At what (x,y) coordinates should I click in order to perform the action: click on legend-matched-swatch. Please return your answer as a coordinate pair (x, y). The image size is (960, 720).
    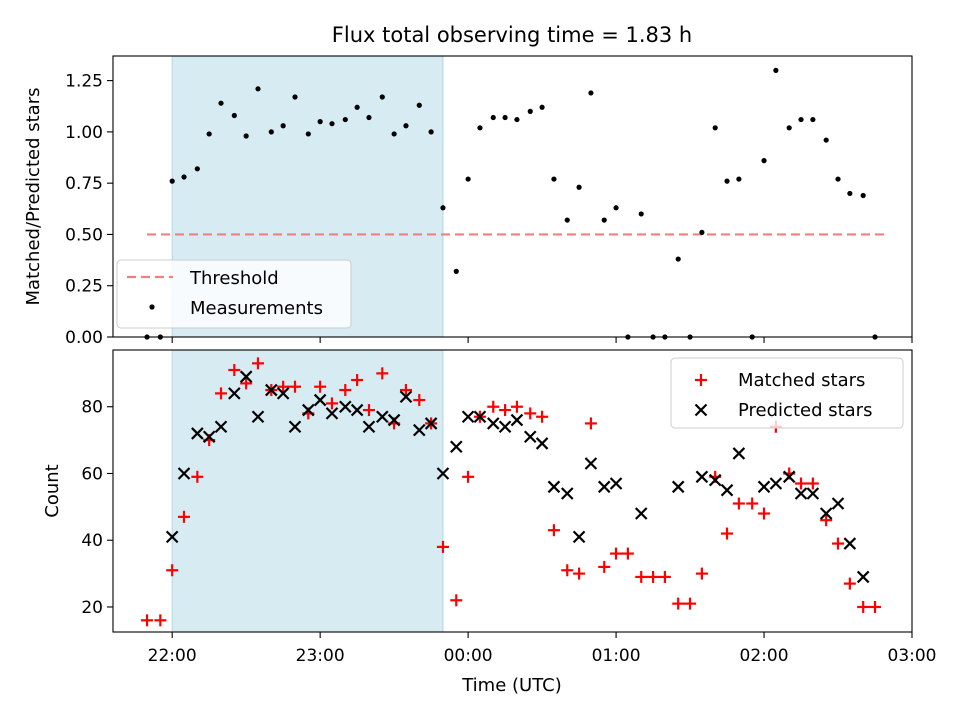
    Looking at the image, I should click on (701, 380).